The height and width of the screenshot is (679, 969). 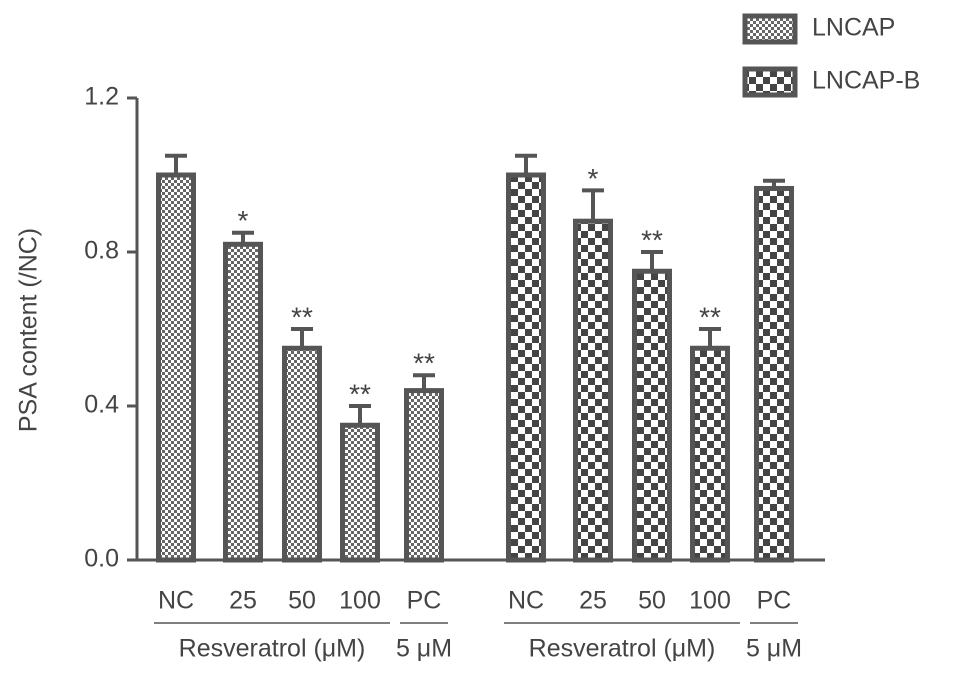 I want to click on y-axis-label: PSA content (/NC), so click(x=29, y=330).